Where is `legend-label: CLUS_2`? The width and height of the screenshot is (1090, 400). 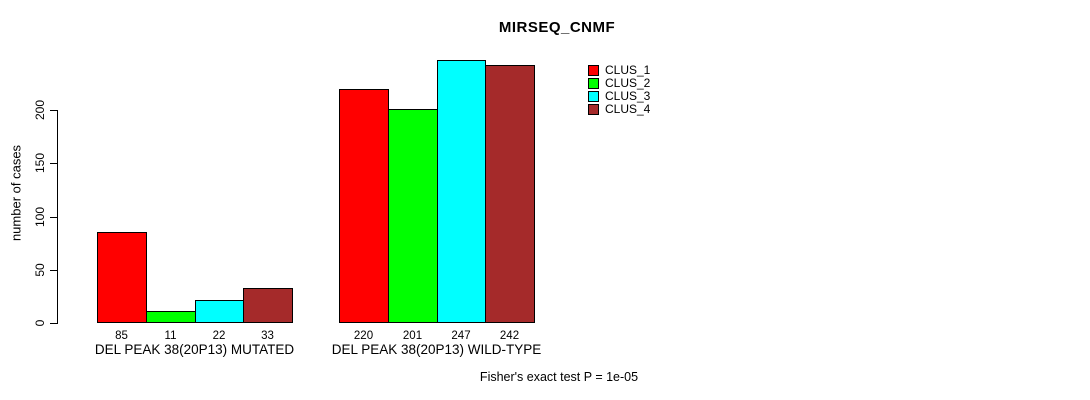 legend-label: CLUS_2 is located at coordinates (628, 83).